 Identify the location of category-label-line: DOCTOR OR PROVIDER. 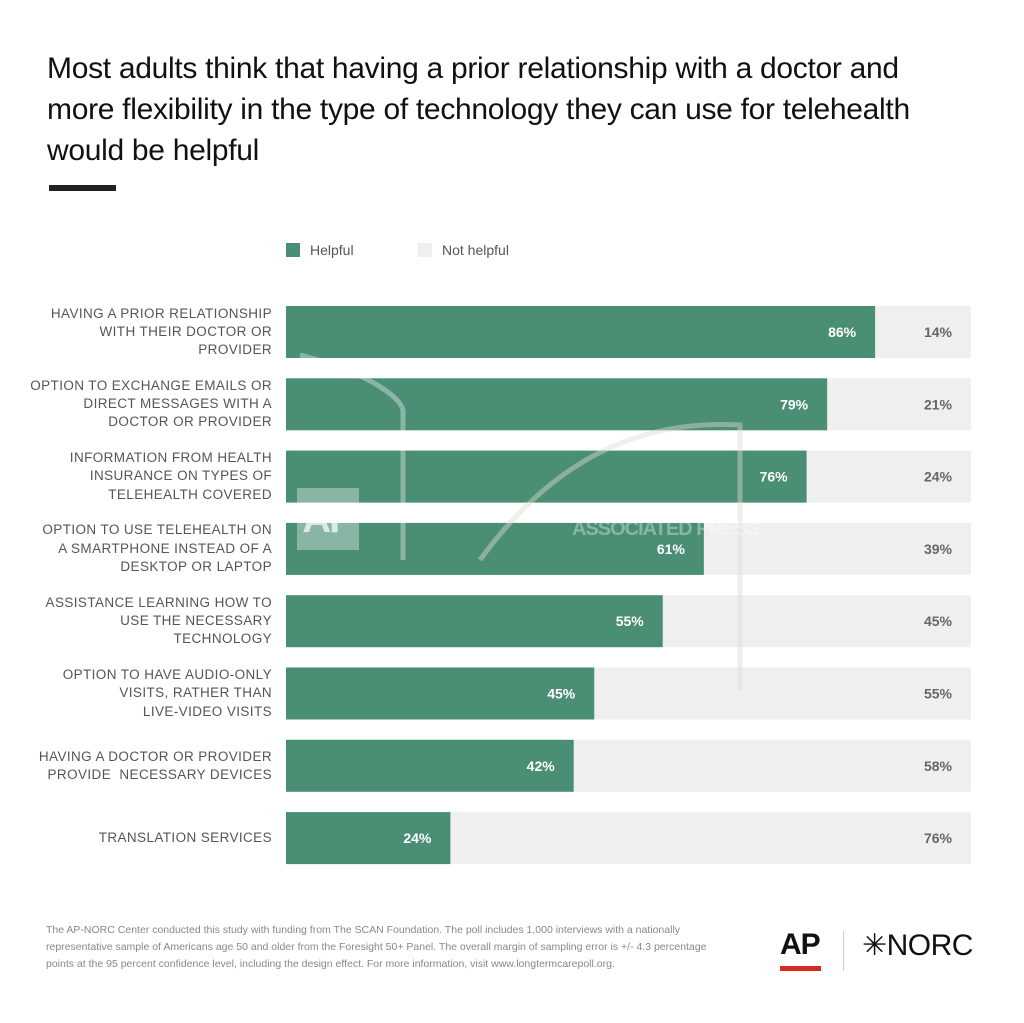
(190, 422).